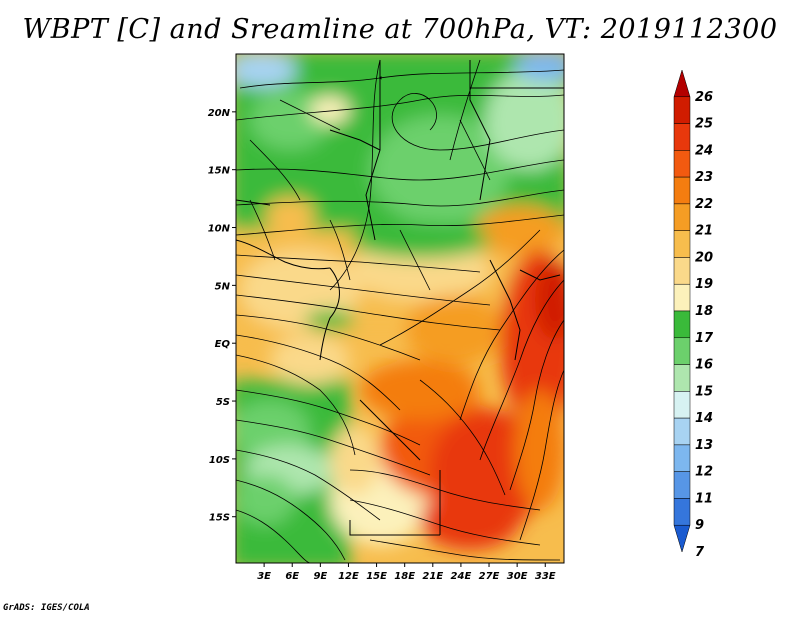  What do you see at coordinates (545, 576) in the screenshot?
I see `x-tick-label: 33E` at bounding box center [545, 576].